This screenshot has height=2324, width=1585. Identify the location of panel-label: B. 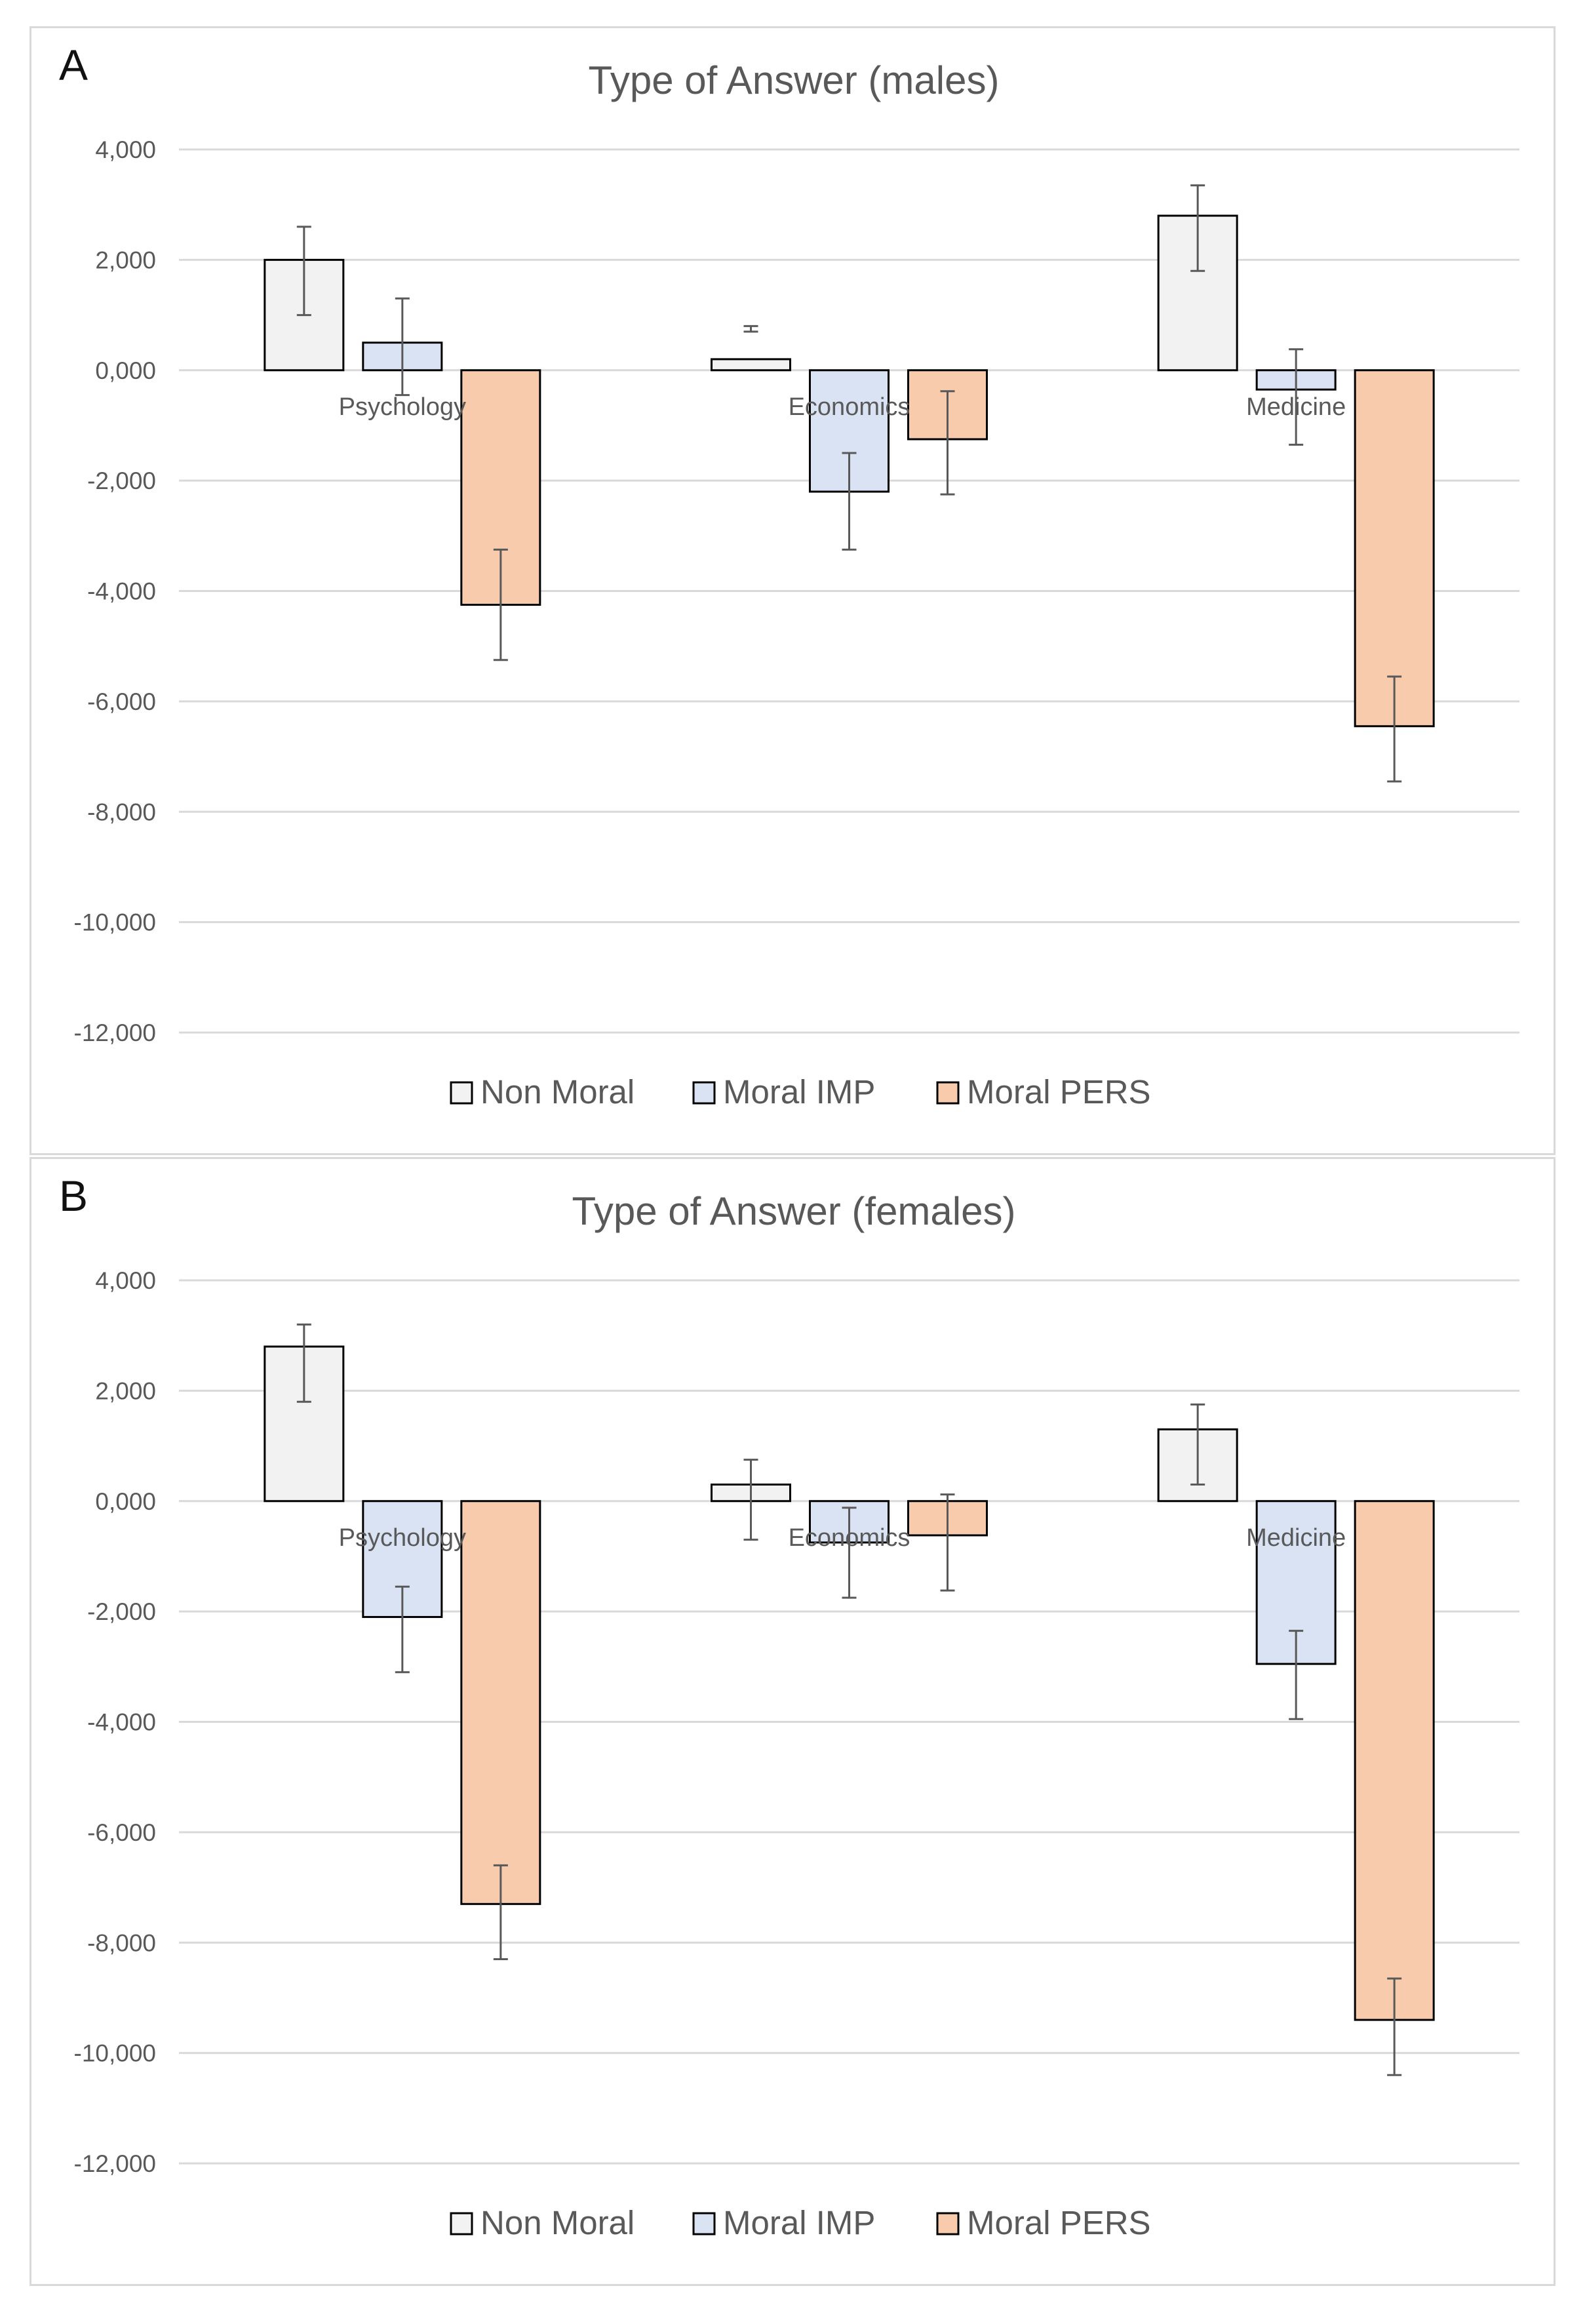
(73, 1196).